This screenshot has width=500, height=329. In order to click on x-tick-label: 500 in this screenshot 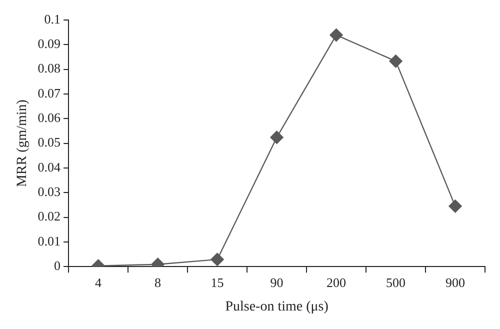, I will do `click(396, 282)`.